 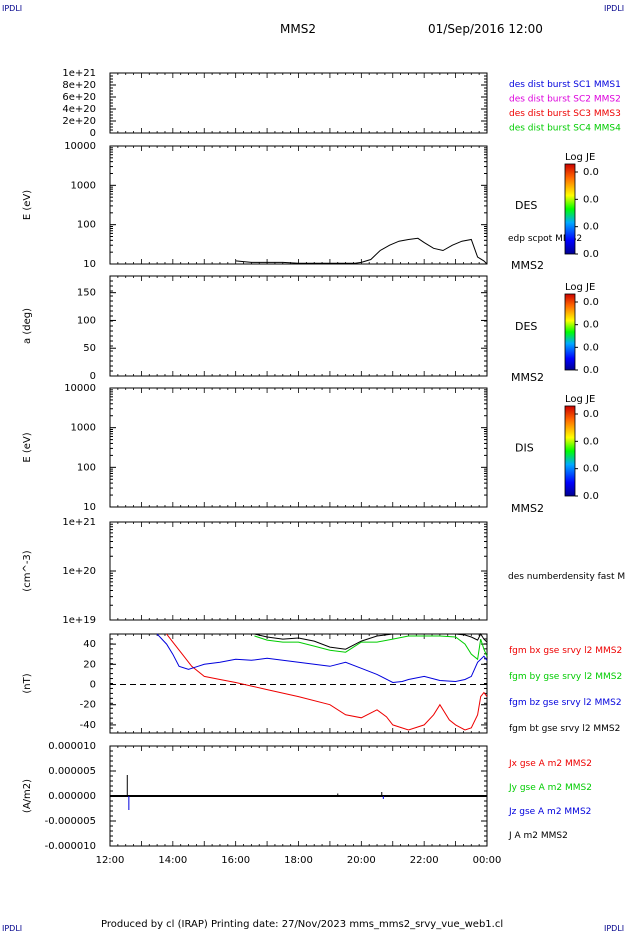 I want to click on x-tick-label: 18:00, so click(x=298, y=860).